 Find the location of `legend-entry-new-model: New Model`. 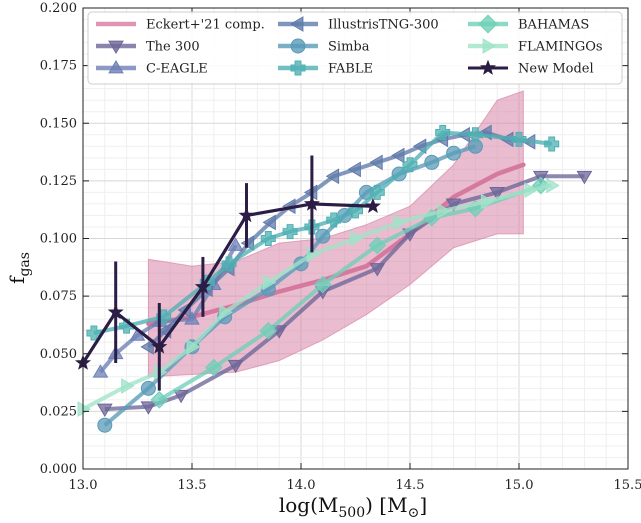

legend-entry-new-model: New Model is located at coordinates (531, 68).